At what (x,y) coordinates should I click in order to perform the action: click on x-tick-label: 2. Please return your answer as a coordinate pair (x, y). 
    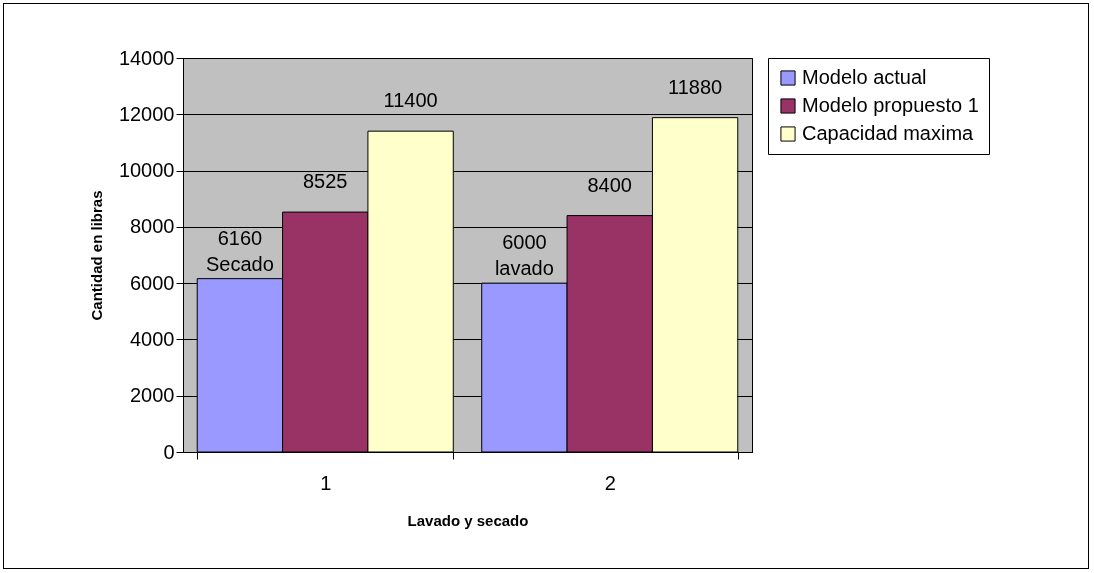
    Looking at the image, I should click on (610, 482).